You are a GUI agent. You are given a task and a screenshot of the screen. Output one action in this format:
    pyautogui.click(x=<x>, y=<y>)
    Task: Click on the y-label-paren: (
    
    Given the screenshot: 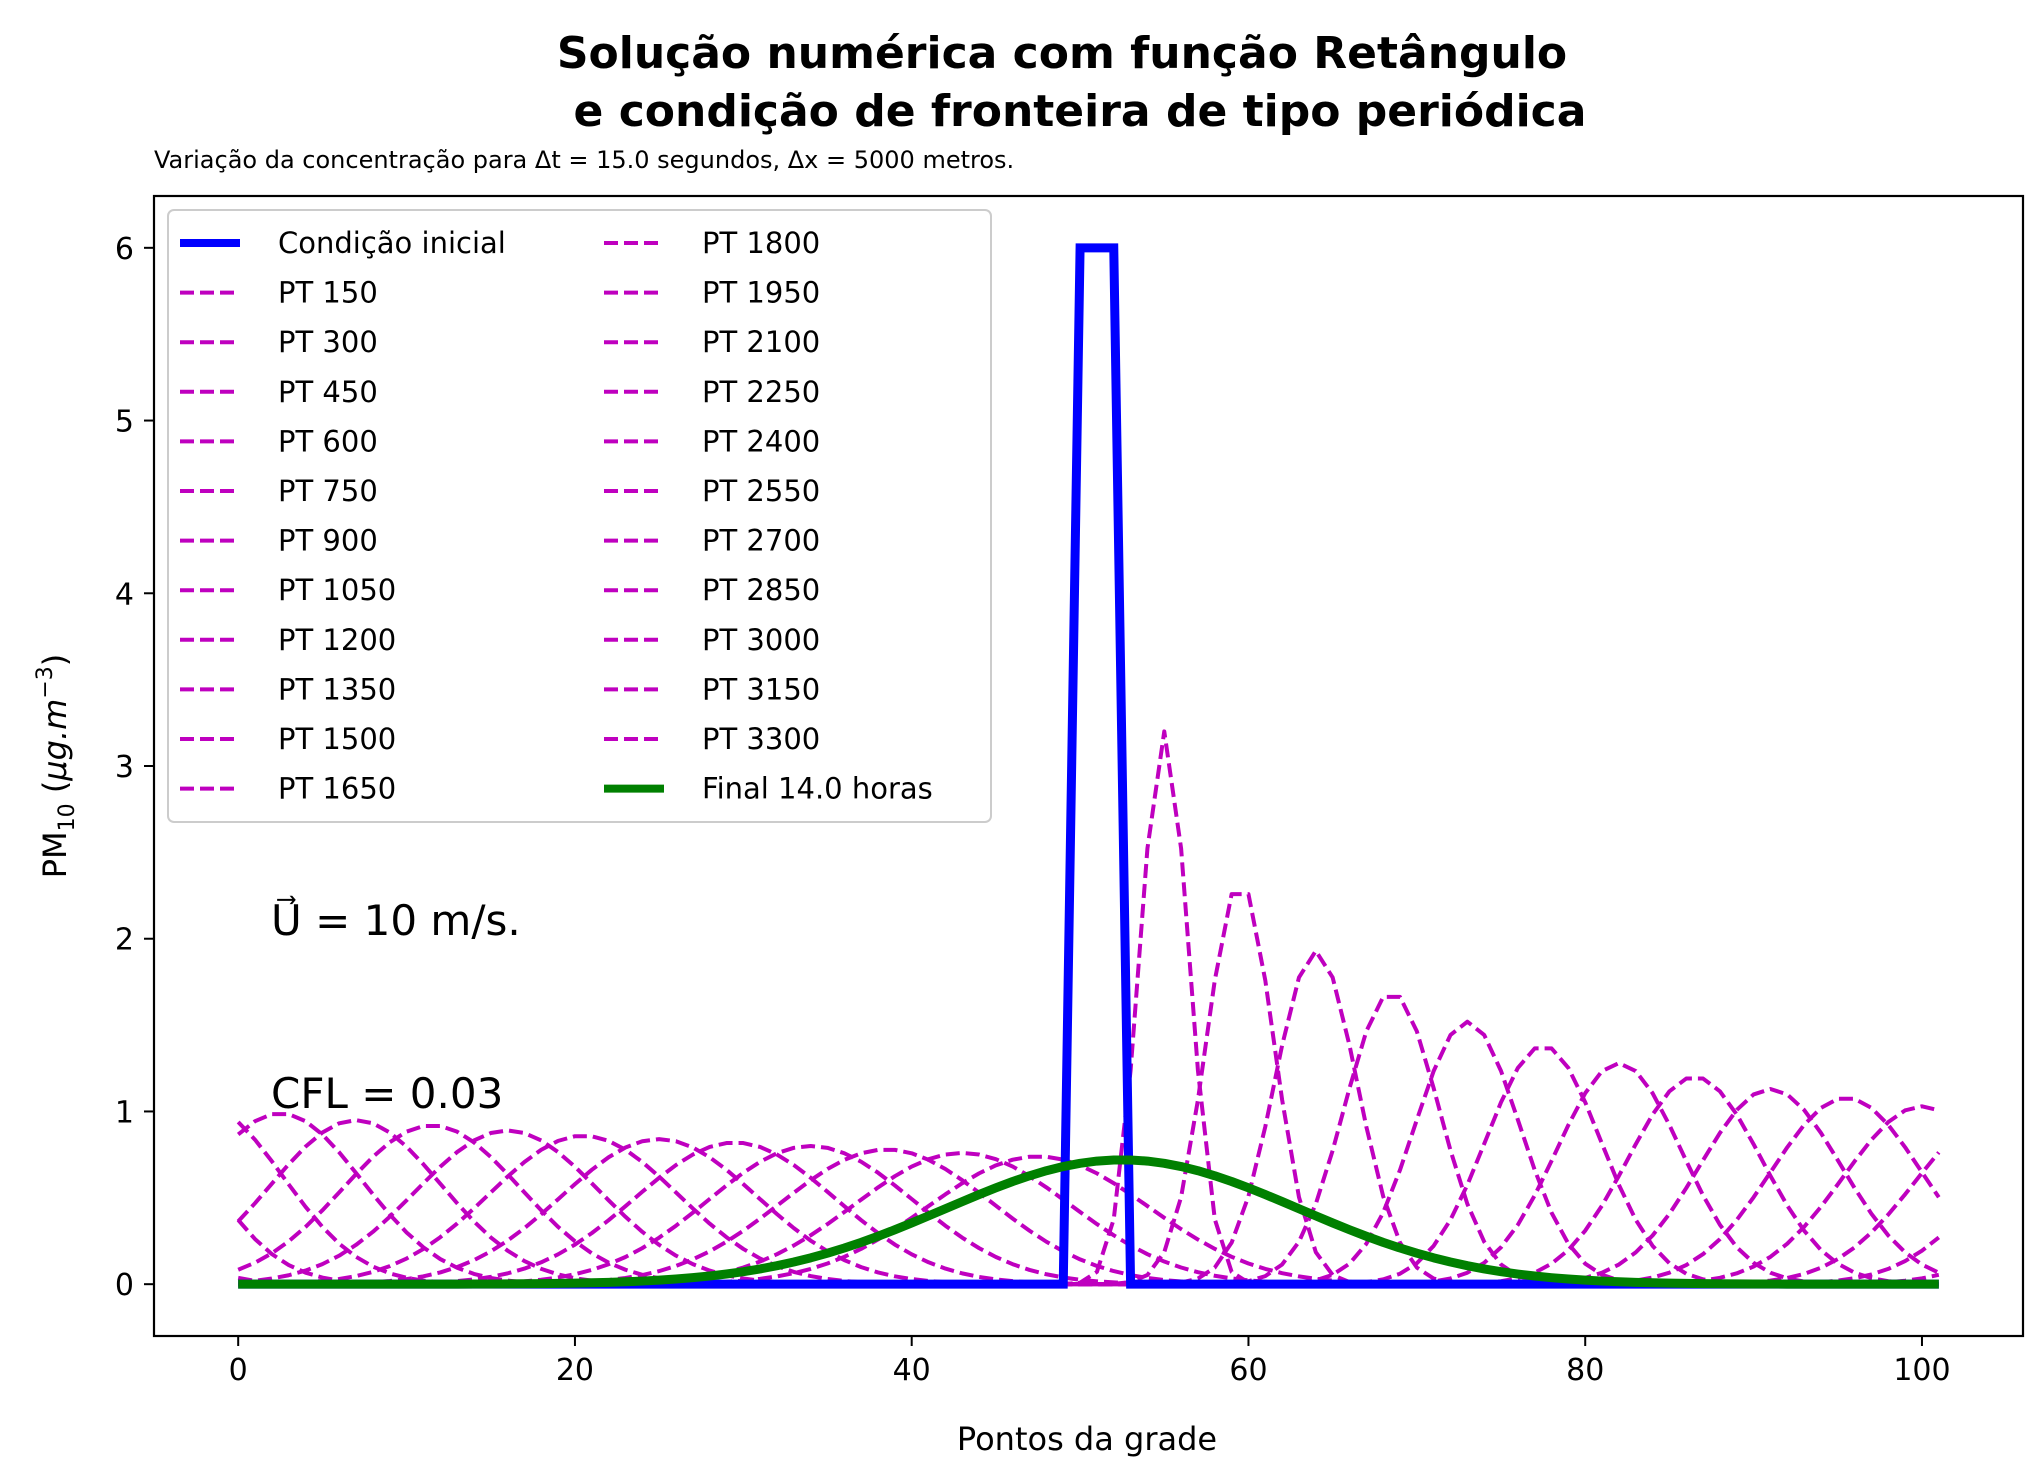 What is the action you would take?
    pyautogui.click(x=55, y=792)
    